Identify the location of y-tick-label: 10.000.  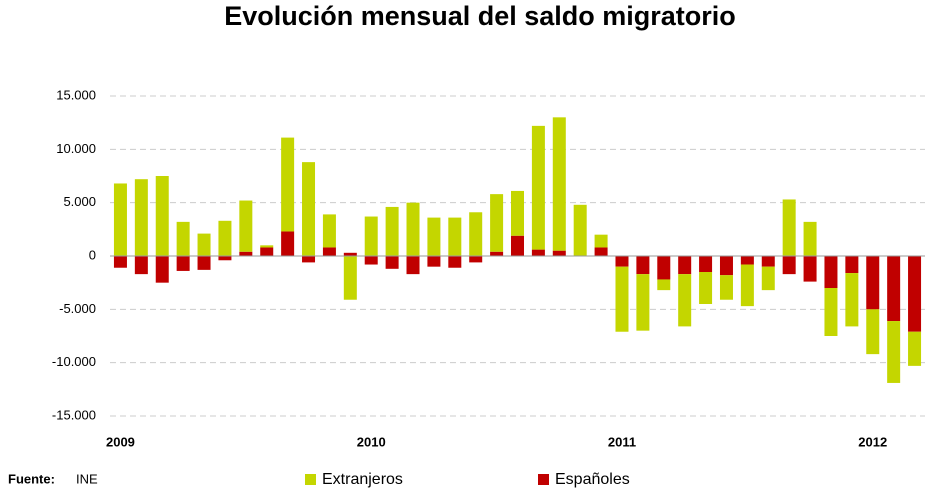
(76, 148).